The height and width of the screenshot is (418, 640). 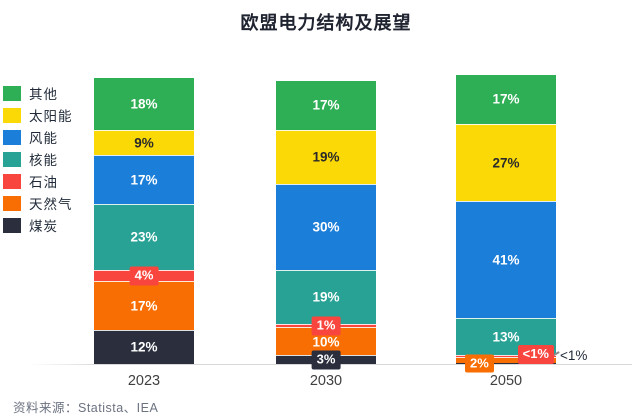 I want to click on legend-item: 石油, so click(x=38, y=181).